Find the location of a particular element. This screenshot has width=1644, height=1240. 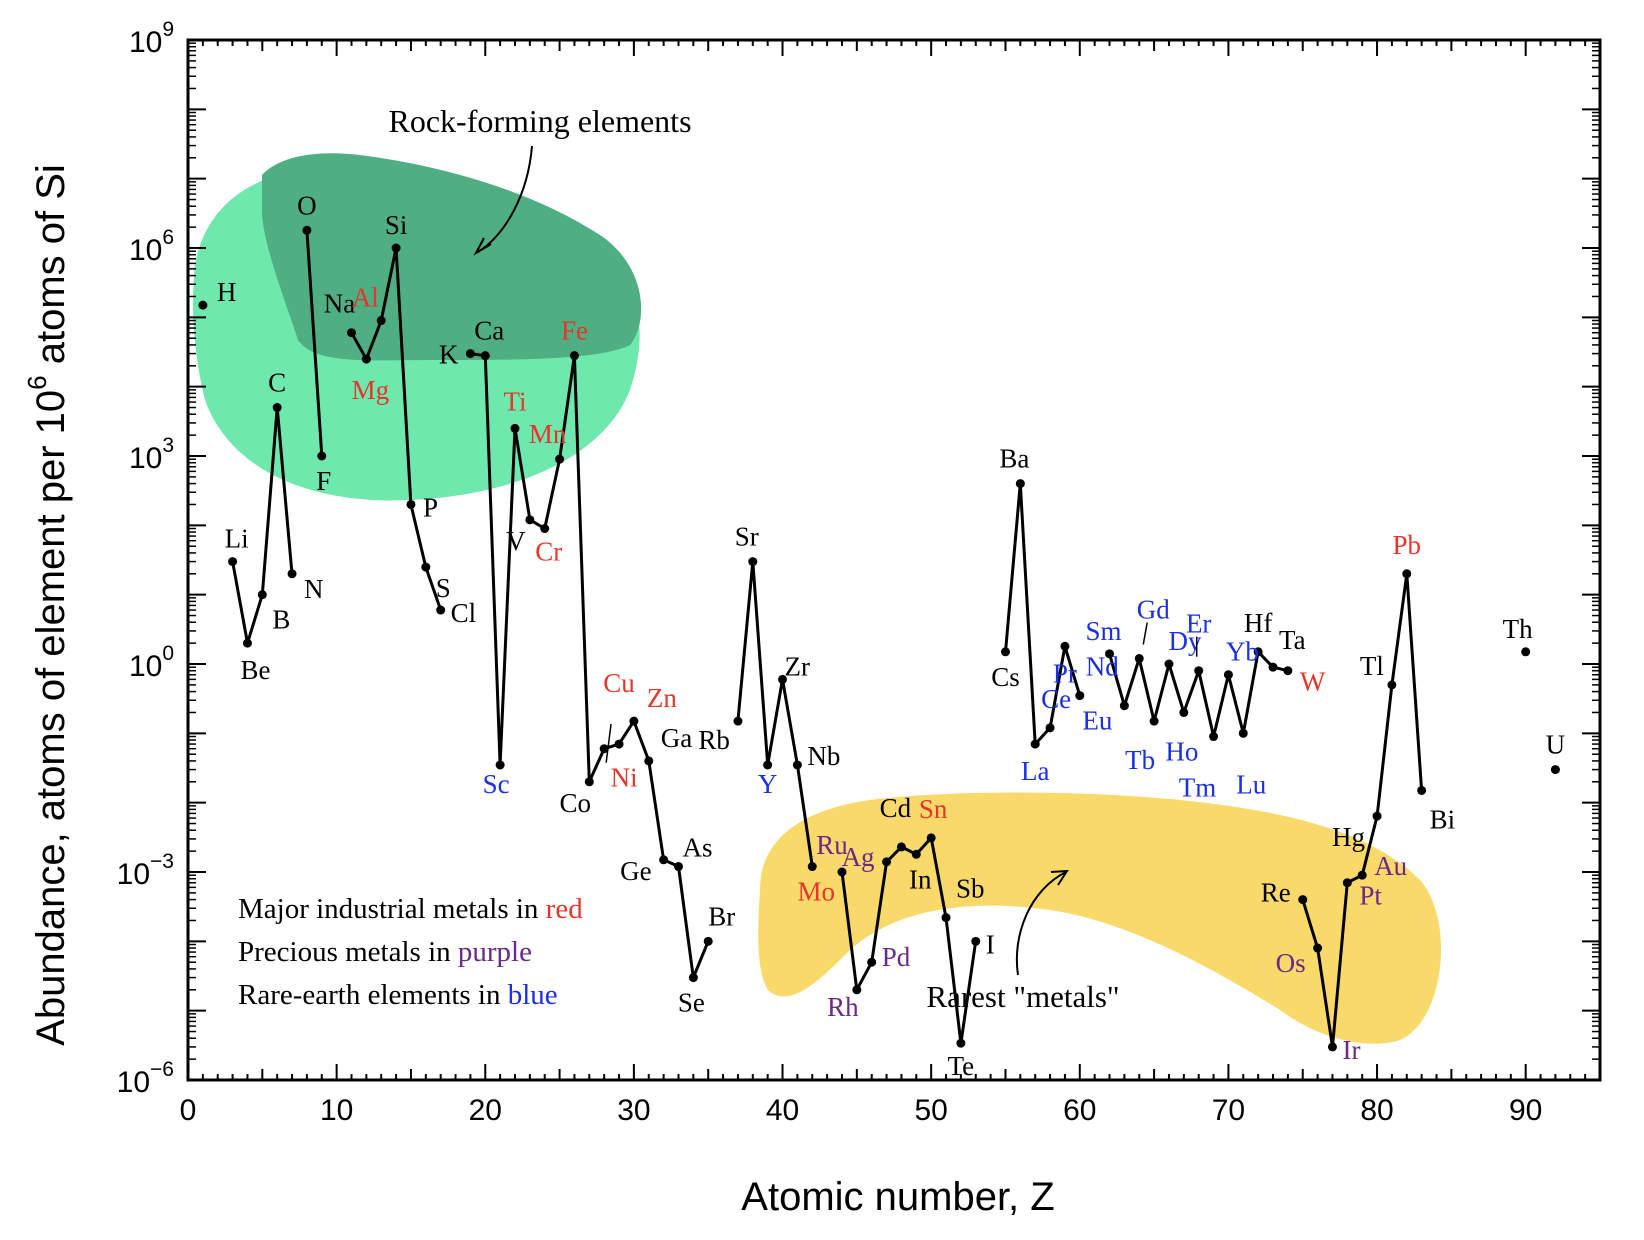

element-label: Lu is located at coordinates (1251, 784).